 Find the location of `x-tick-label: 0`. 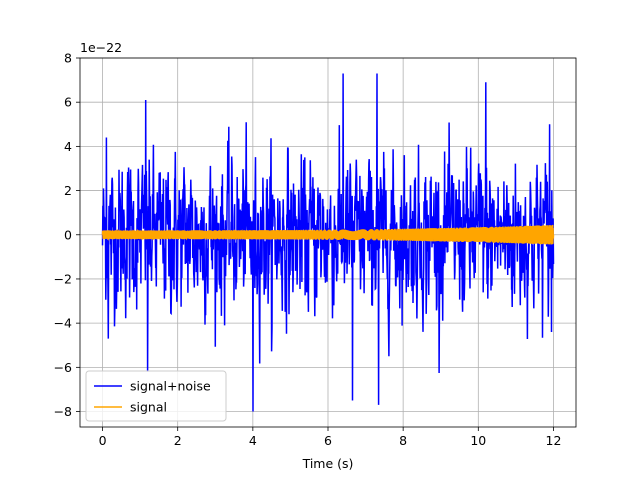

x-tick-label: 0 is located at coordinates (103, 440).